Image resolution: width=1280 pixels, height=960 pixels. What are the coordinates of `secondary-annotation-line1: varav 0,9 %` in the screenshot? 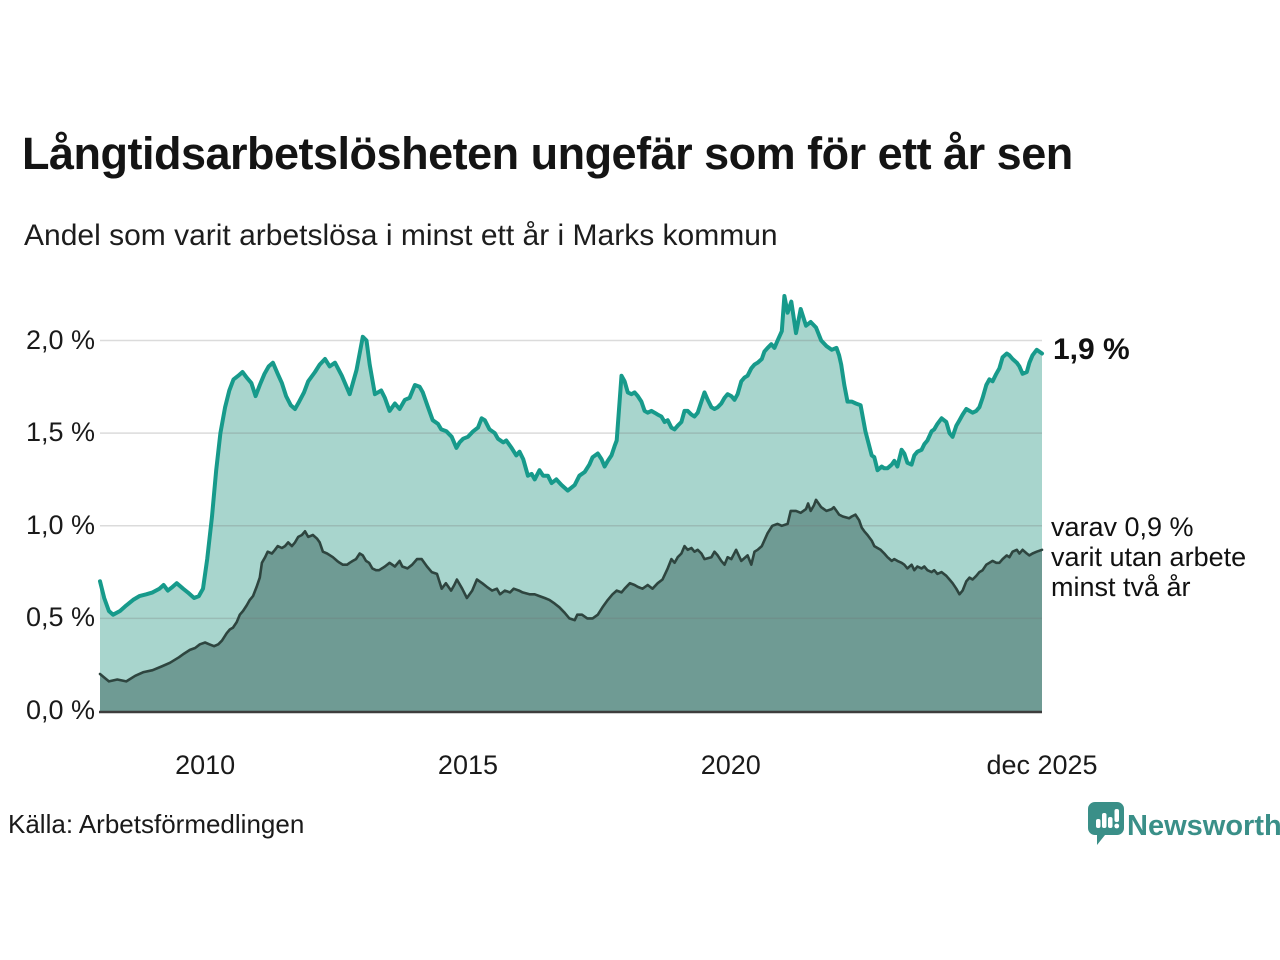 It's located at (1122, 527).